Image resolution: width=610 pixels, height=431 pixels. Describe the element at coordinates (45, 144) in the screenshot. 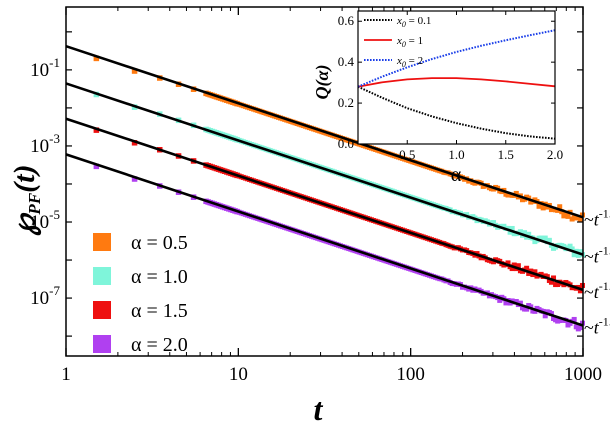

I see `y-tick-label: 10⁻³` at that location.